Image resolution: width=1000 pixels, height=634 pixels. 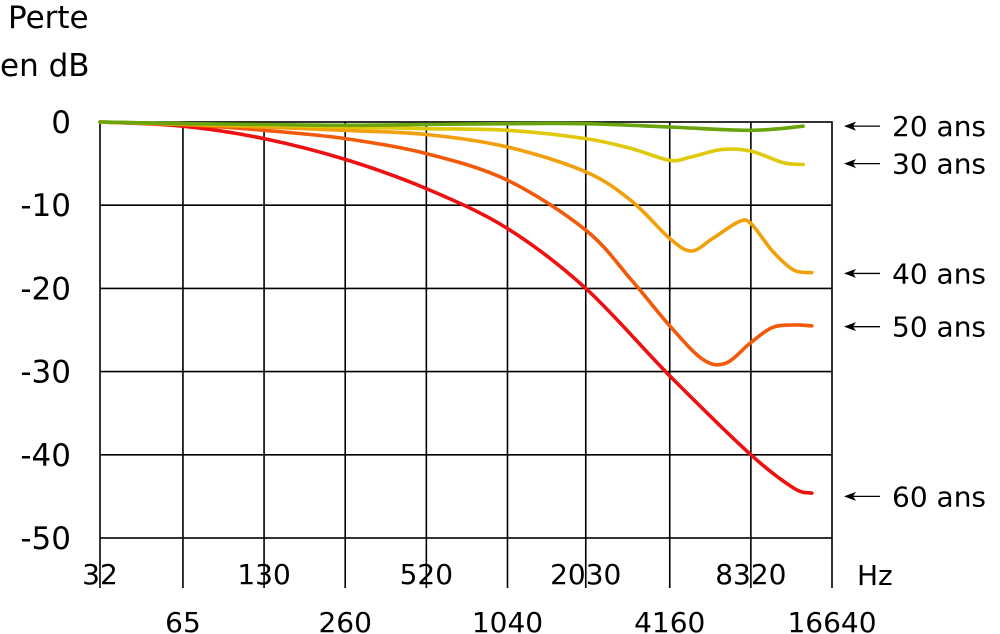 I want to click on x-tick-label: 65, so click(x=183, y=620).